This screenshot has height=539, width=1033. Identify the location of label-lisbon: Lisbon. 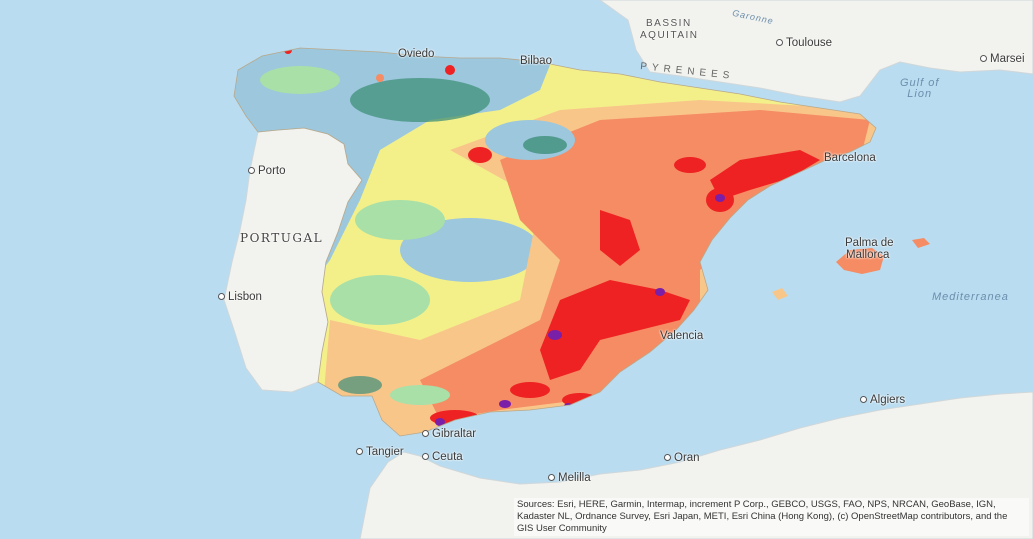
(240, 297).